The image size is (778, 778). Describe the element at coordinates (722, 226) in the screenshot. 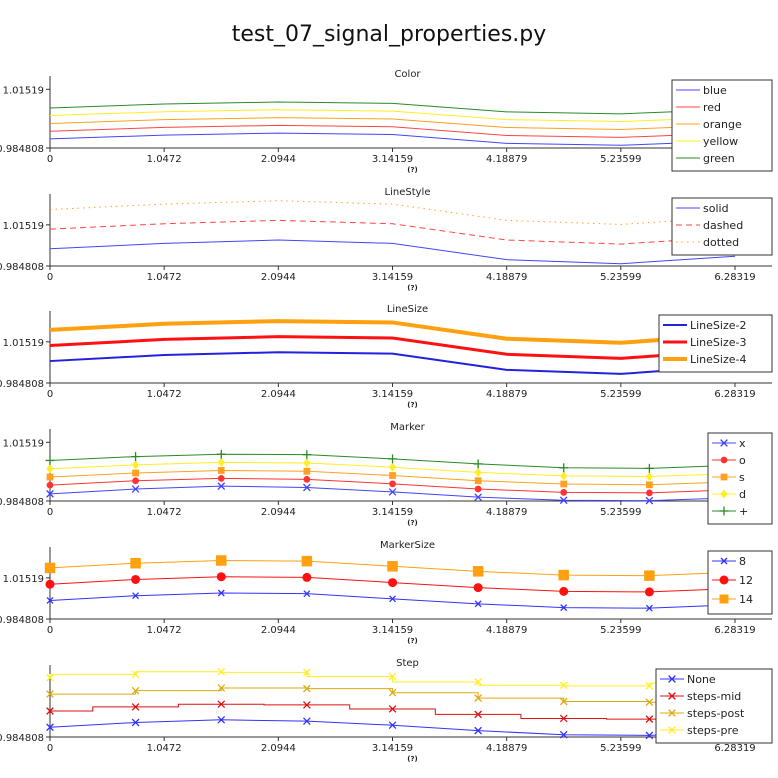

I see `legend: solid dashed dotted` at that location.